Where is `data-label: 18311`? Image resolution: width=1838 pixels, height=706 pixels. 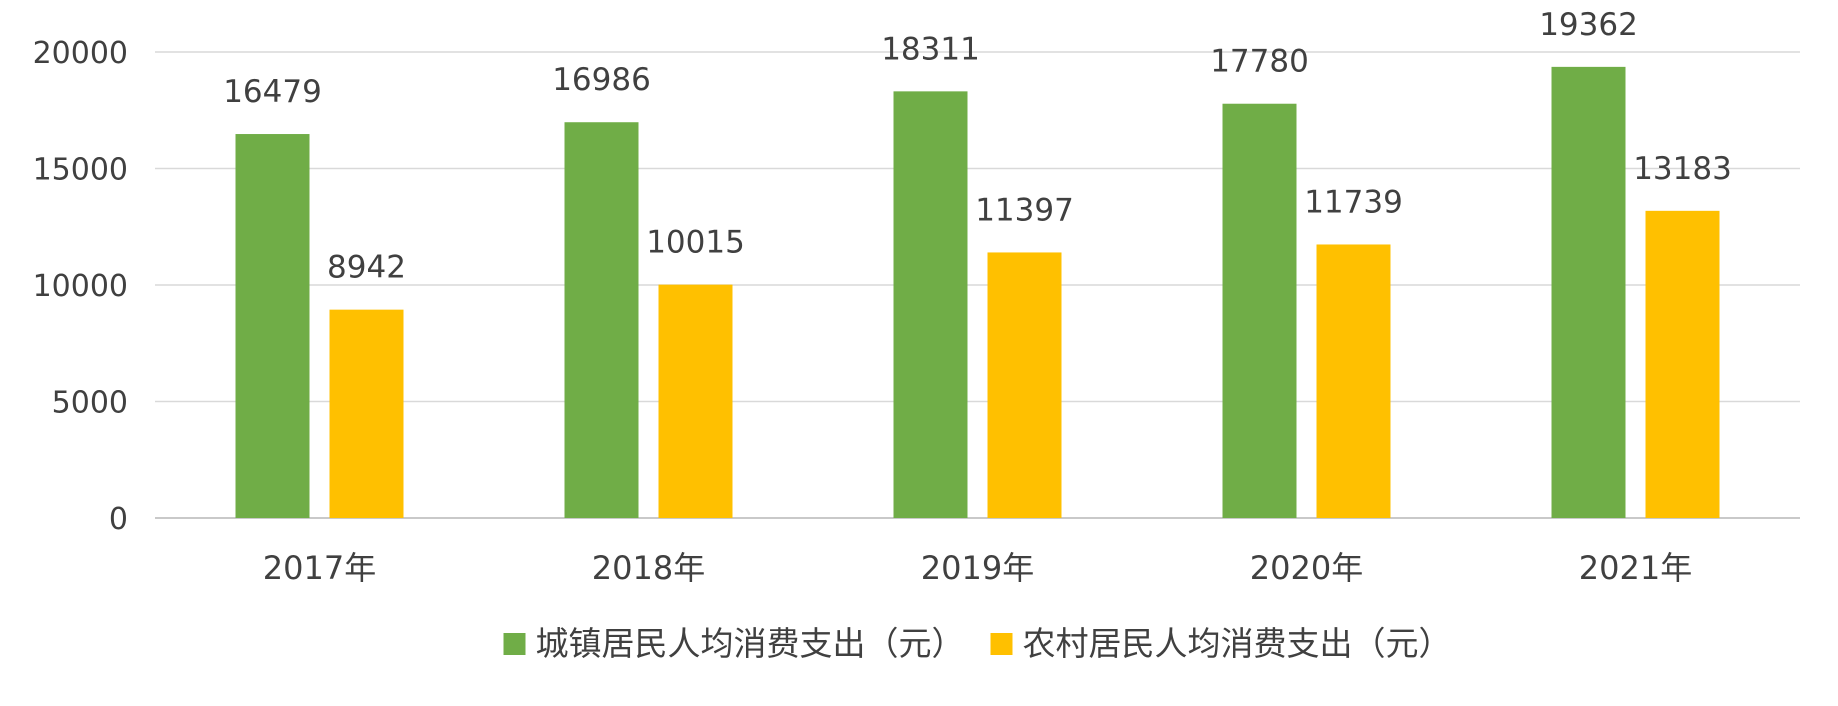
data-label: 18311 is located at coordinates (930, 49).